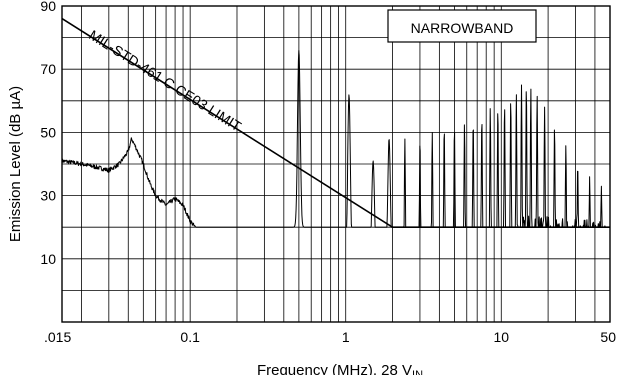 This screenshot has width=617, height=375. What do you see at coordinates (417, 372) in the screenshot?
I see `x-axis-label-subscript: IN` at bounding box center [417, 372].